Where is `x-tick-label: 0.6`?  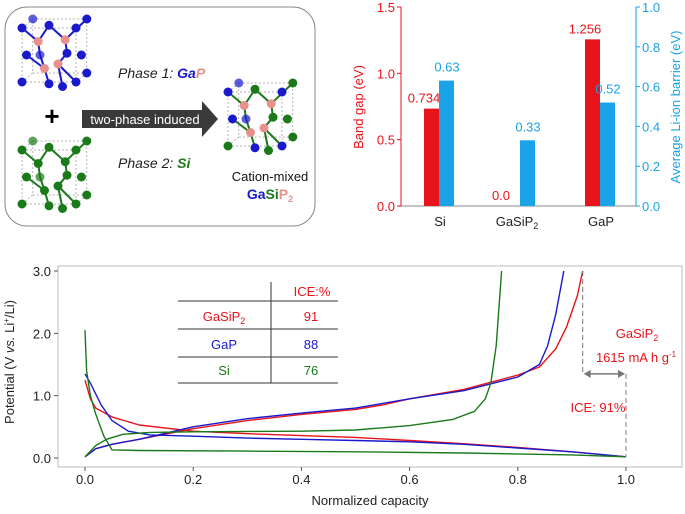
x-tick-label: 0.6 is located at coordinates (410, 479).